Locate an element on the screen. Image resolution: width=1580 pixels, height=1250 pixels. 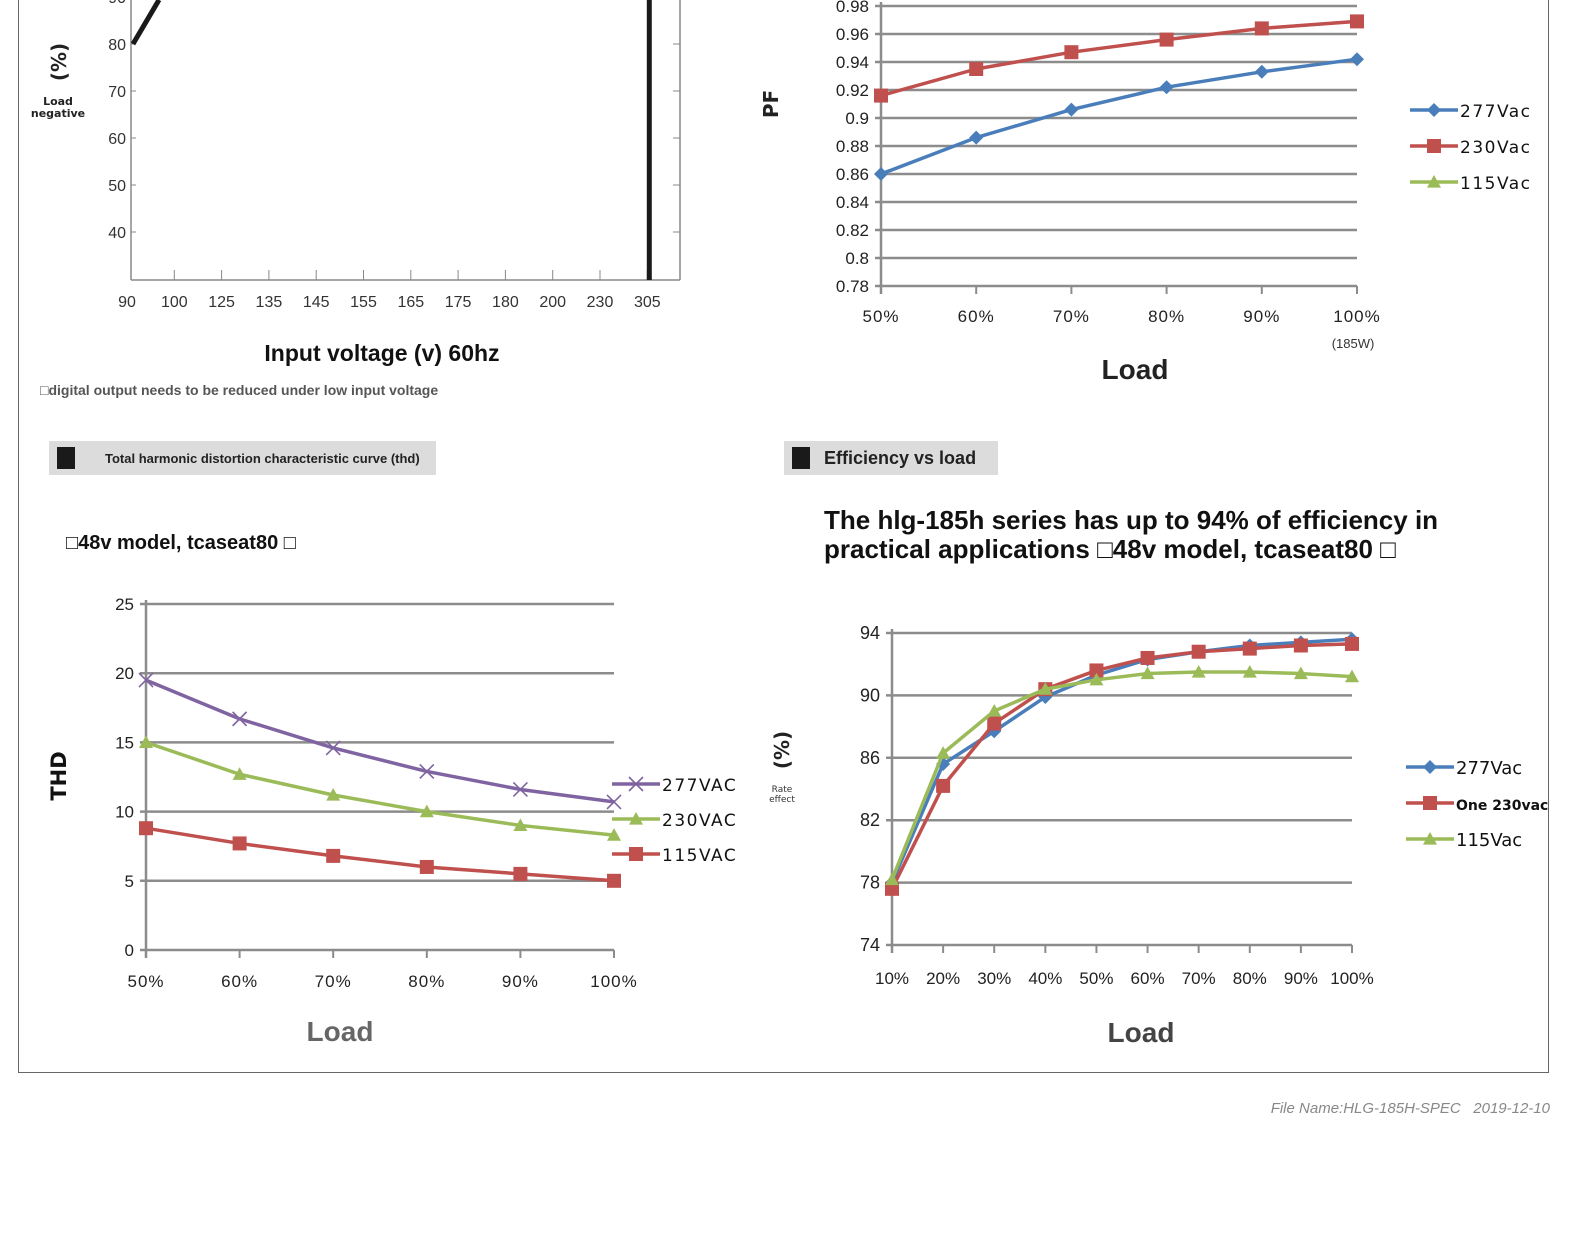
series-line-one-230vac is located at coordinates (1121, 766).